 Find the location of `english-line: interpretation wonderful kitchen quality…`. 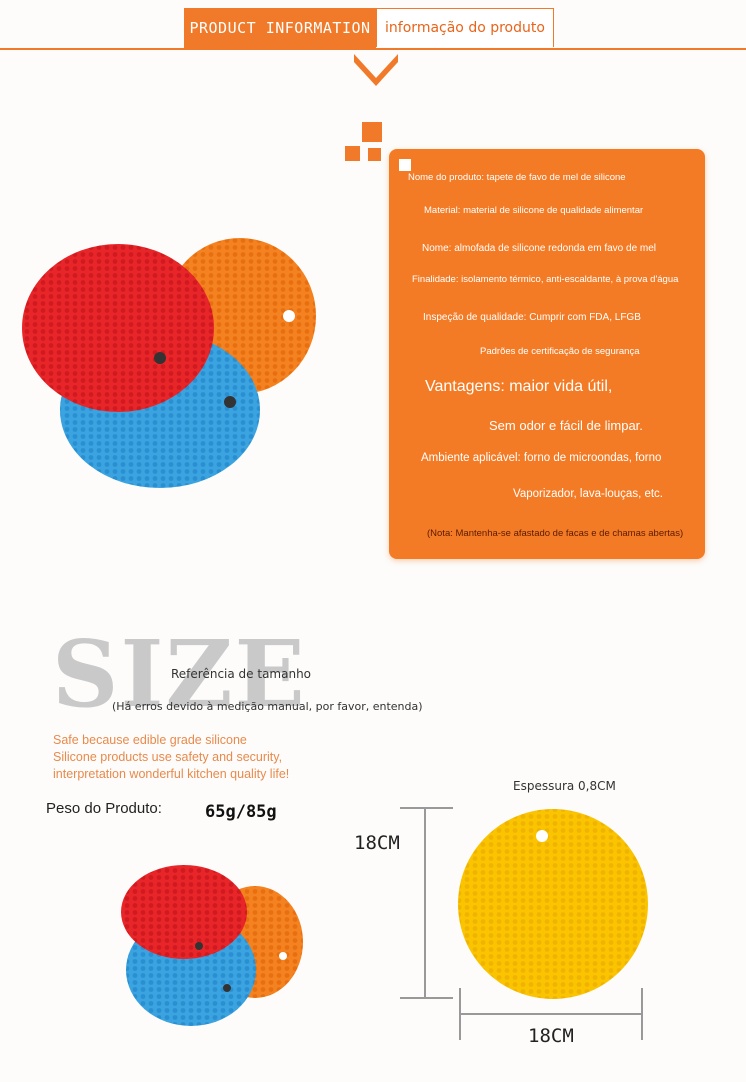

english-line: interpretation wonderful kitchen quality… is located at coordinates (171, 774).